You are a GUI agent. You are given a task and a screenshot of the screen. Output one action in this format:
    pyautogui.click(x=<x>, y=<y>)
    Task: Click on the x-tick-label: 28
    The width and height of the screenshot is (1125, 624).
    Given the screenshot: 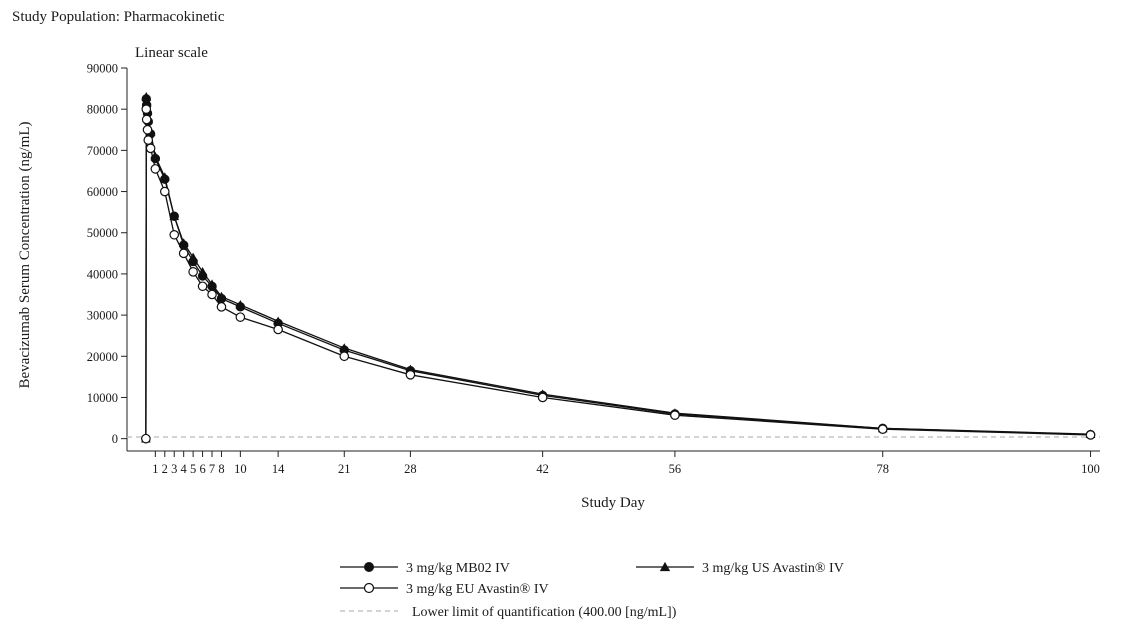 What is the action you would take?
    pyautogui.click(x=410, y=469)
    